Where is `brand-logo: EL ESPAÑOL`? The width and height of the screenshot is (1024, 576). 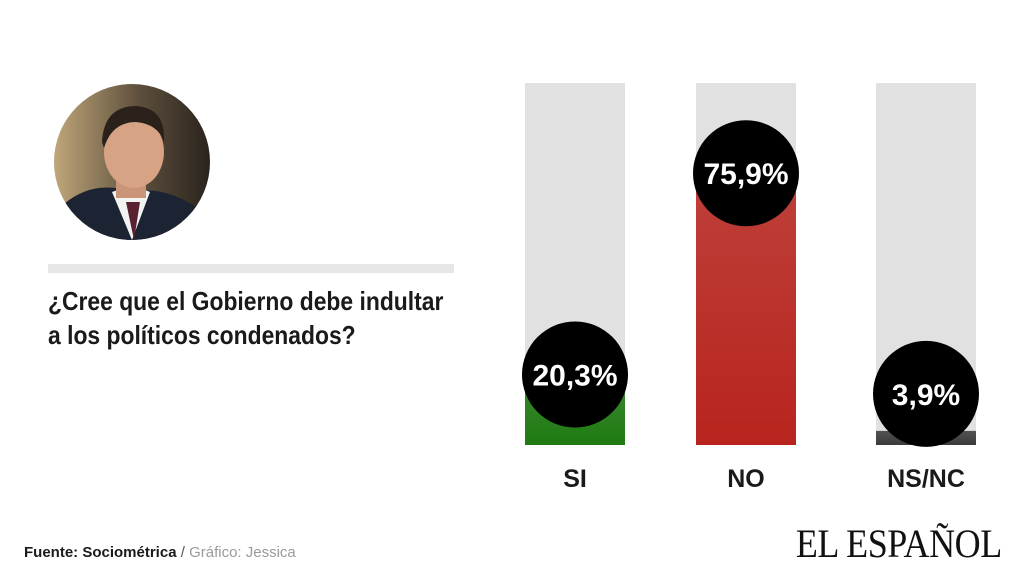
brand-logo: EL ESPAÑOL is located at coordinates (899, 543).